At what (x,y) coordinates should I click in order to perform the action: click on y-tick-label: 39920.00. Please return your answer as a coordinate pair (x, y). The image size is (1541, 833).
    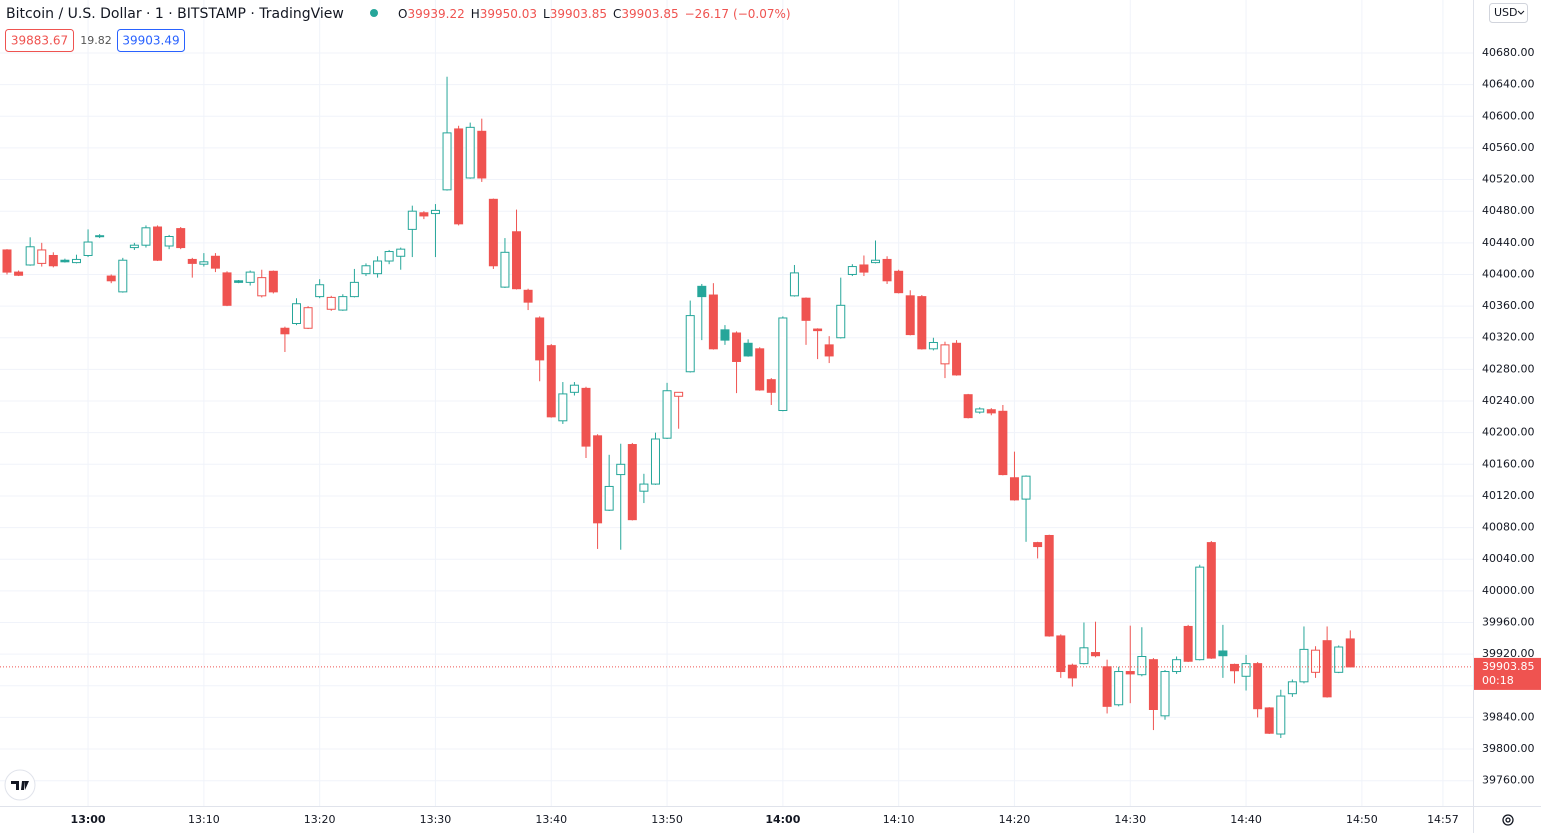
    Looking at the image, I should click on (1508, 653).